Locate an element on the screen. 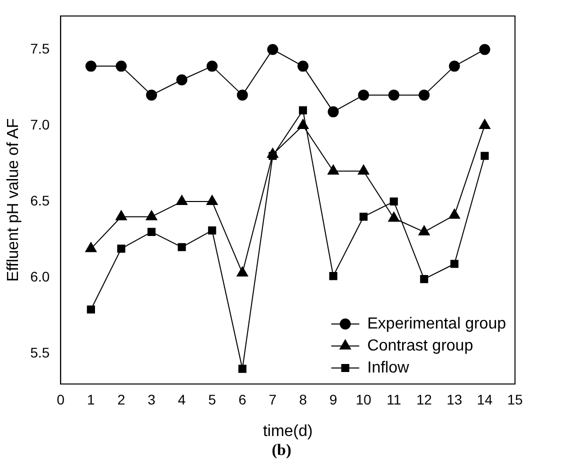 This screenshot has width=563, height=467. x-tick-label: 6 is located at coordinates (242, 399).